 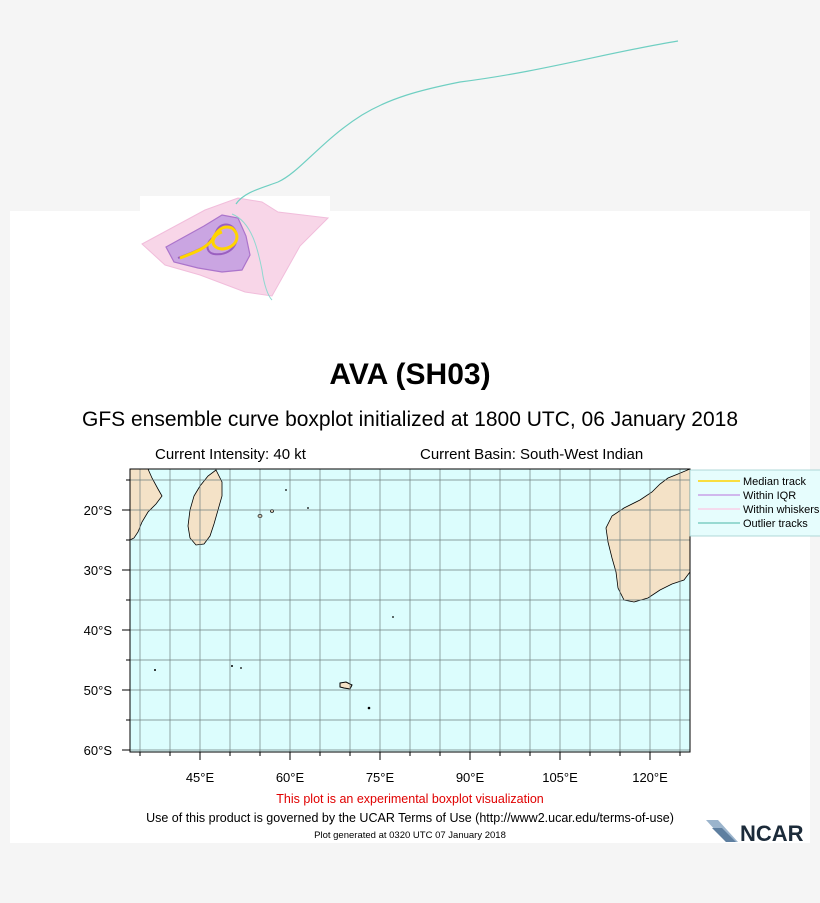 I want to click on lon-label-45e: 45°E, so click(x=200, y=777).